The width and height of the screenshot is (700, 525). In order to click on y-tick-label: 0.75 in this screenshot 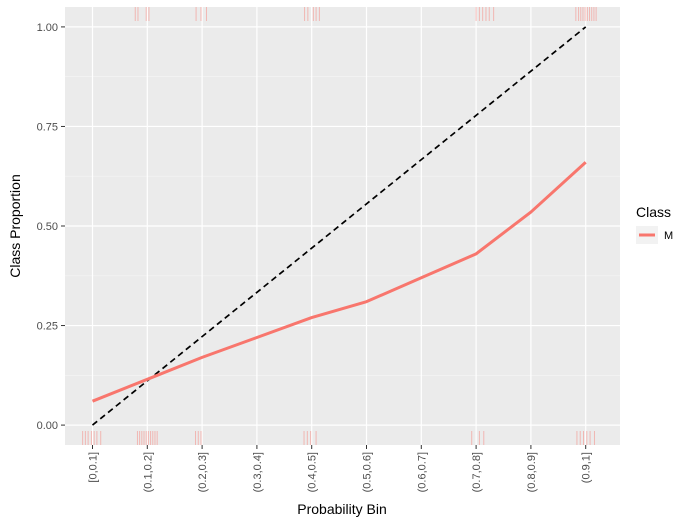, I will do `click(47, 127)`.